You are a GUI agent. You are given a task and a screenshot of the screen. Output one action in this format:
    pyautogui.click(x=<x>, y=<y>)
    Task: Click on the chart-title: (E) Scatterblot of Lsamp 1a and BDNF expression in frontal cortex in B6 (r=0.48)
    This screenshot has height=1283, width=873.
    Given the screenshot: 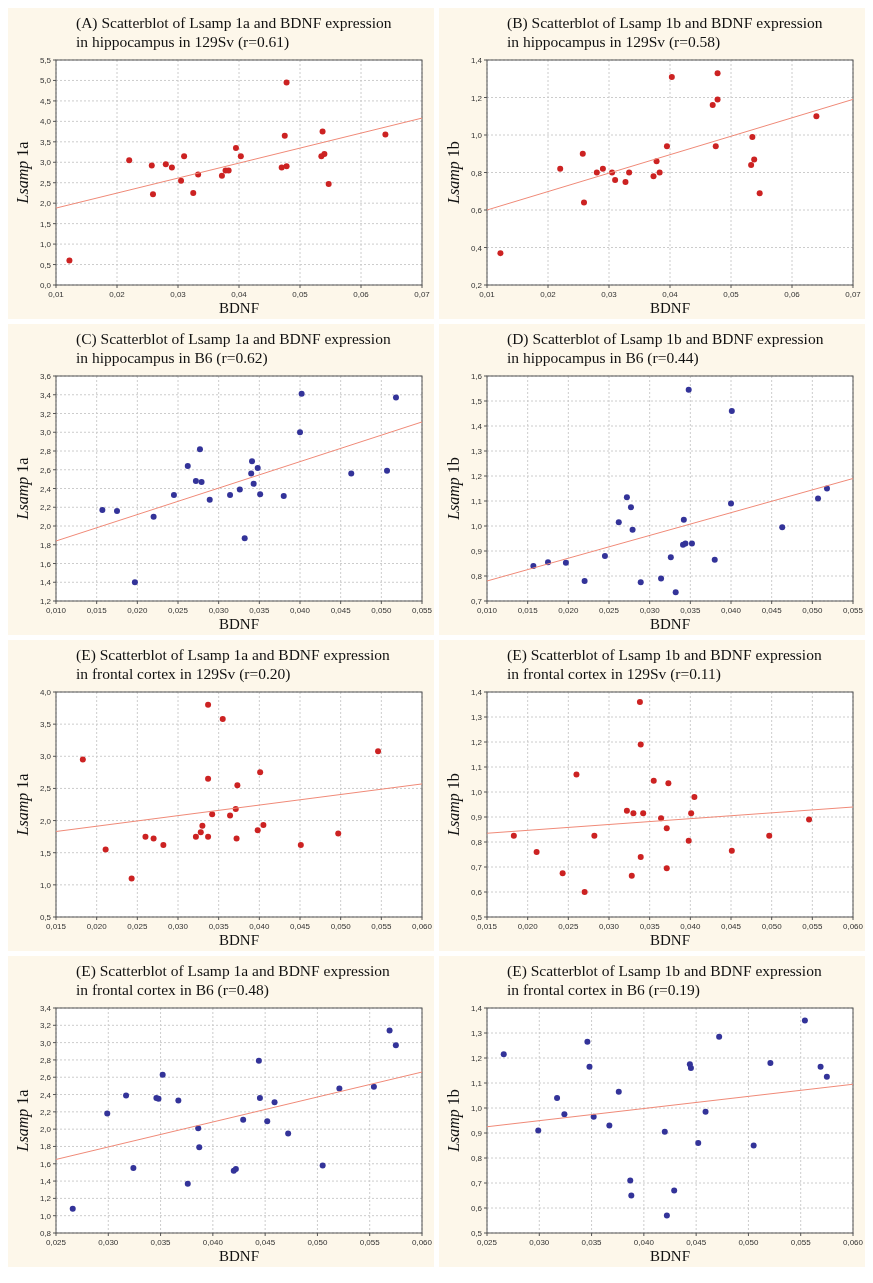 What is the action you would take?
    pyautogui.click(x=233, y=980)
    